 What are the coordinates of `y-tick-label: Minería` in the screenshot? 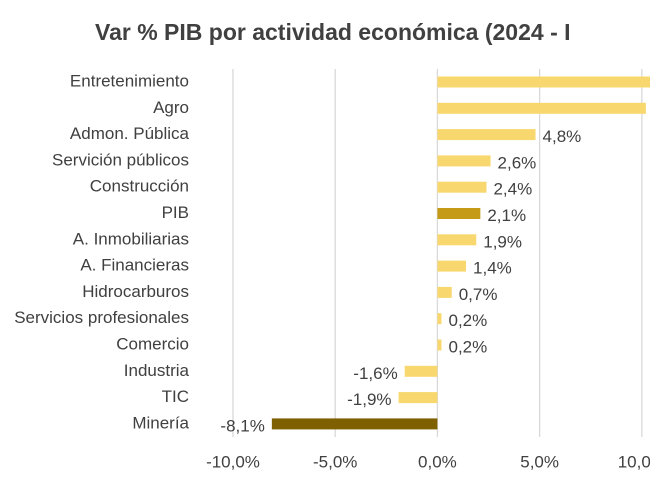 It's located at (160, 422).